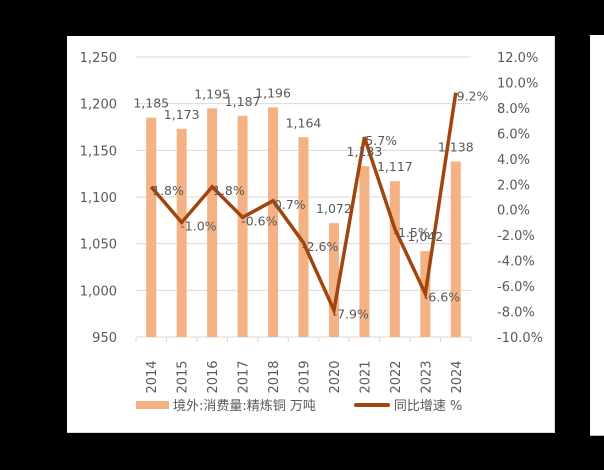 The image size is (604, 470). Describe the element at coordinates (183, 376) in the screenshot. I see `x-tick-label: 2015` at that location.